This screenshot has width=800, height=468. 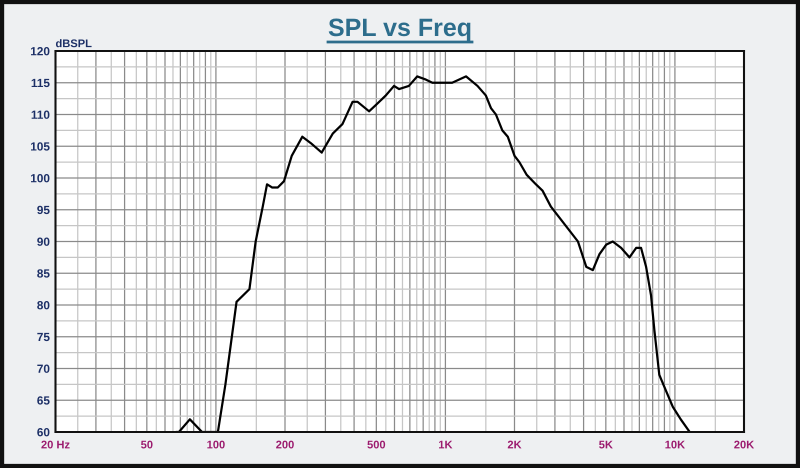 What do you see at coordinates (40, 51) in the screenshot?
I see `y-tick-label: 120` at bounding box center [40, 51].